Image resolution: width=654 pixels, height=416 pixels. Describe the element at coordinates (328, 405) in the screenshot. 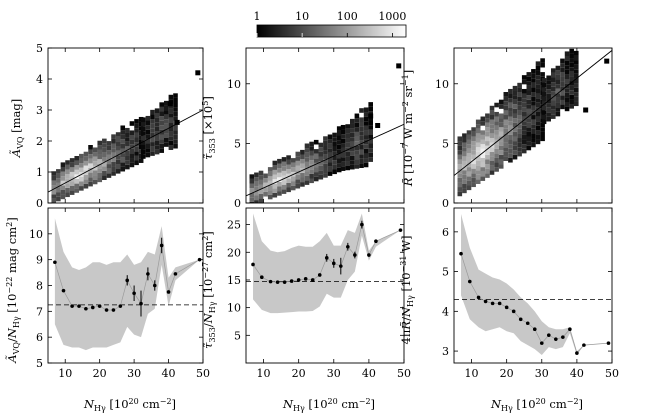

I see `xlabel-middle: NHγ [1020 cm−2]` at that location.